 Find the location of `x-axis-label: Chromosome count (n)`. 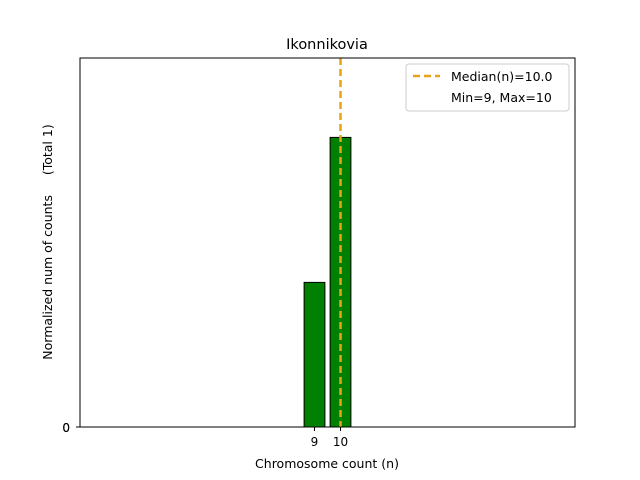

x-axis-label: Chromosome count (n) is located at coordinates (327, 463).